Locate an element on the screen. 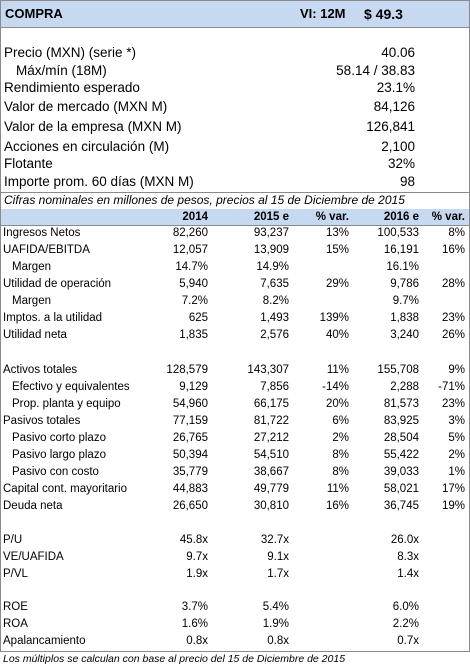 This screenshot has width=470, height=667. row-label: Pasivo corto plazo is located at coordinates (59, 438).